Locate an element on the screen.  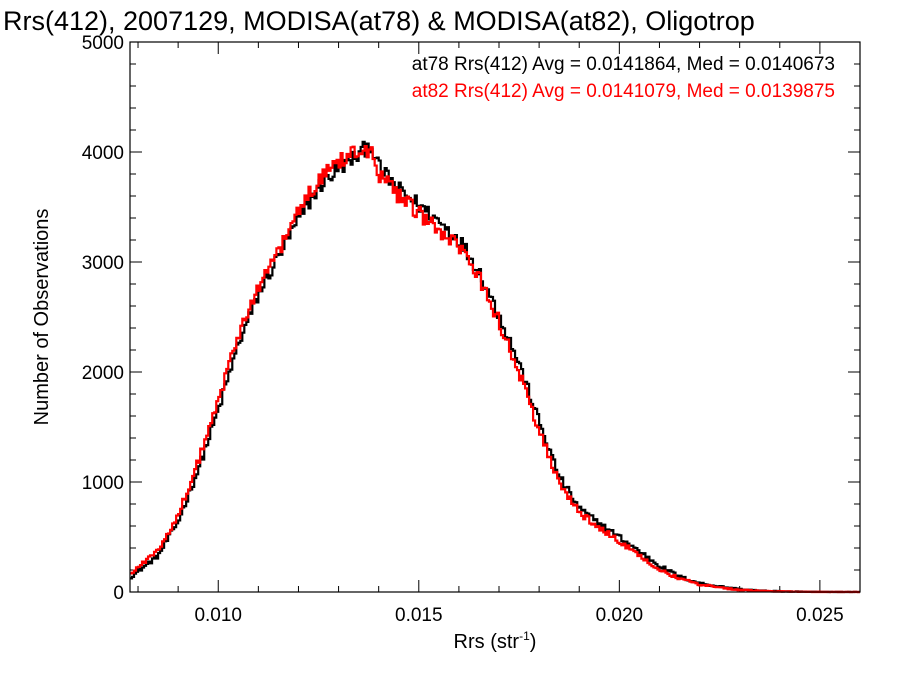
x-axis-label-main: Rrs (str is located at coordinates (487, 642).